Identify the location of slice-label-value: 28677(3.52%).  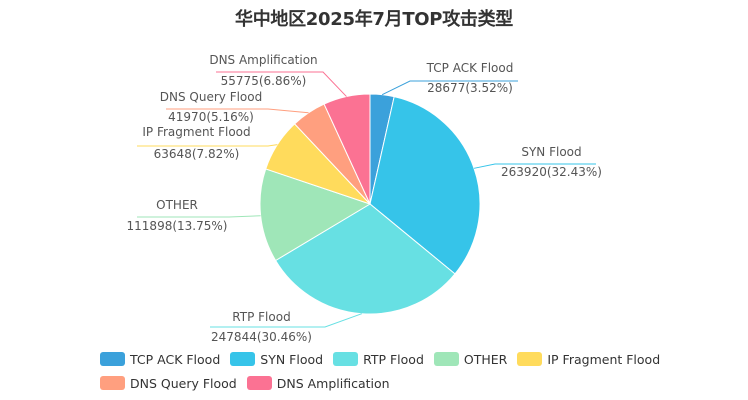
(470, 88).